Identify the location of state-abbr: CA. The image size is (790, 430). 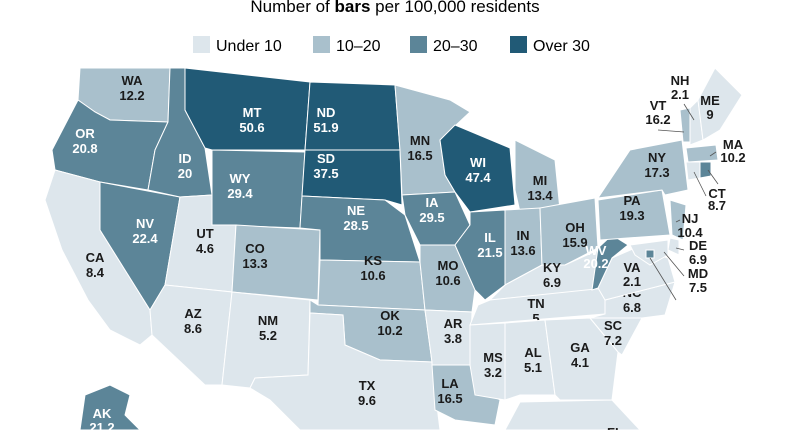
(95, 257).